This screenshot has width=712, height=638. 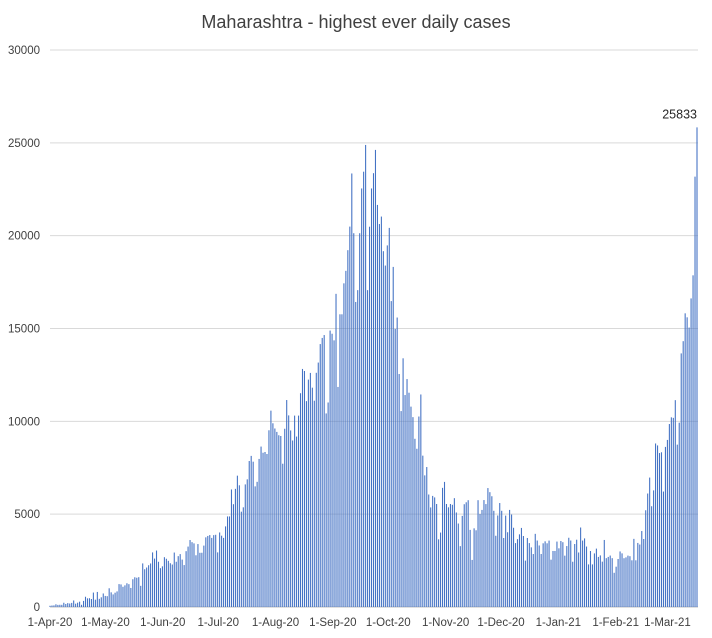 What do you see at coordinates (355, 22) in the screenshot?
I see `chart-title: Maharashtra - highest ever daily cases` at bounding box center [355, 22].